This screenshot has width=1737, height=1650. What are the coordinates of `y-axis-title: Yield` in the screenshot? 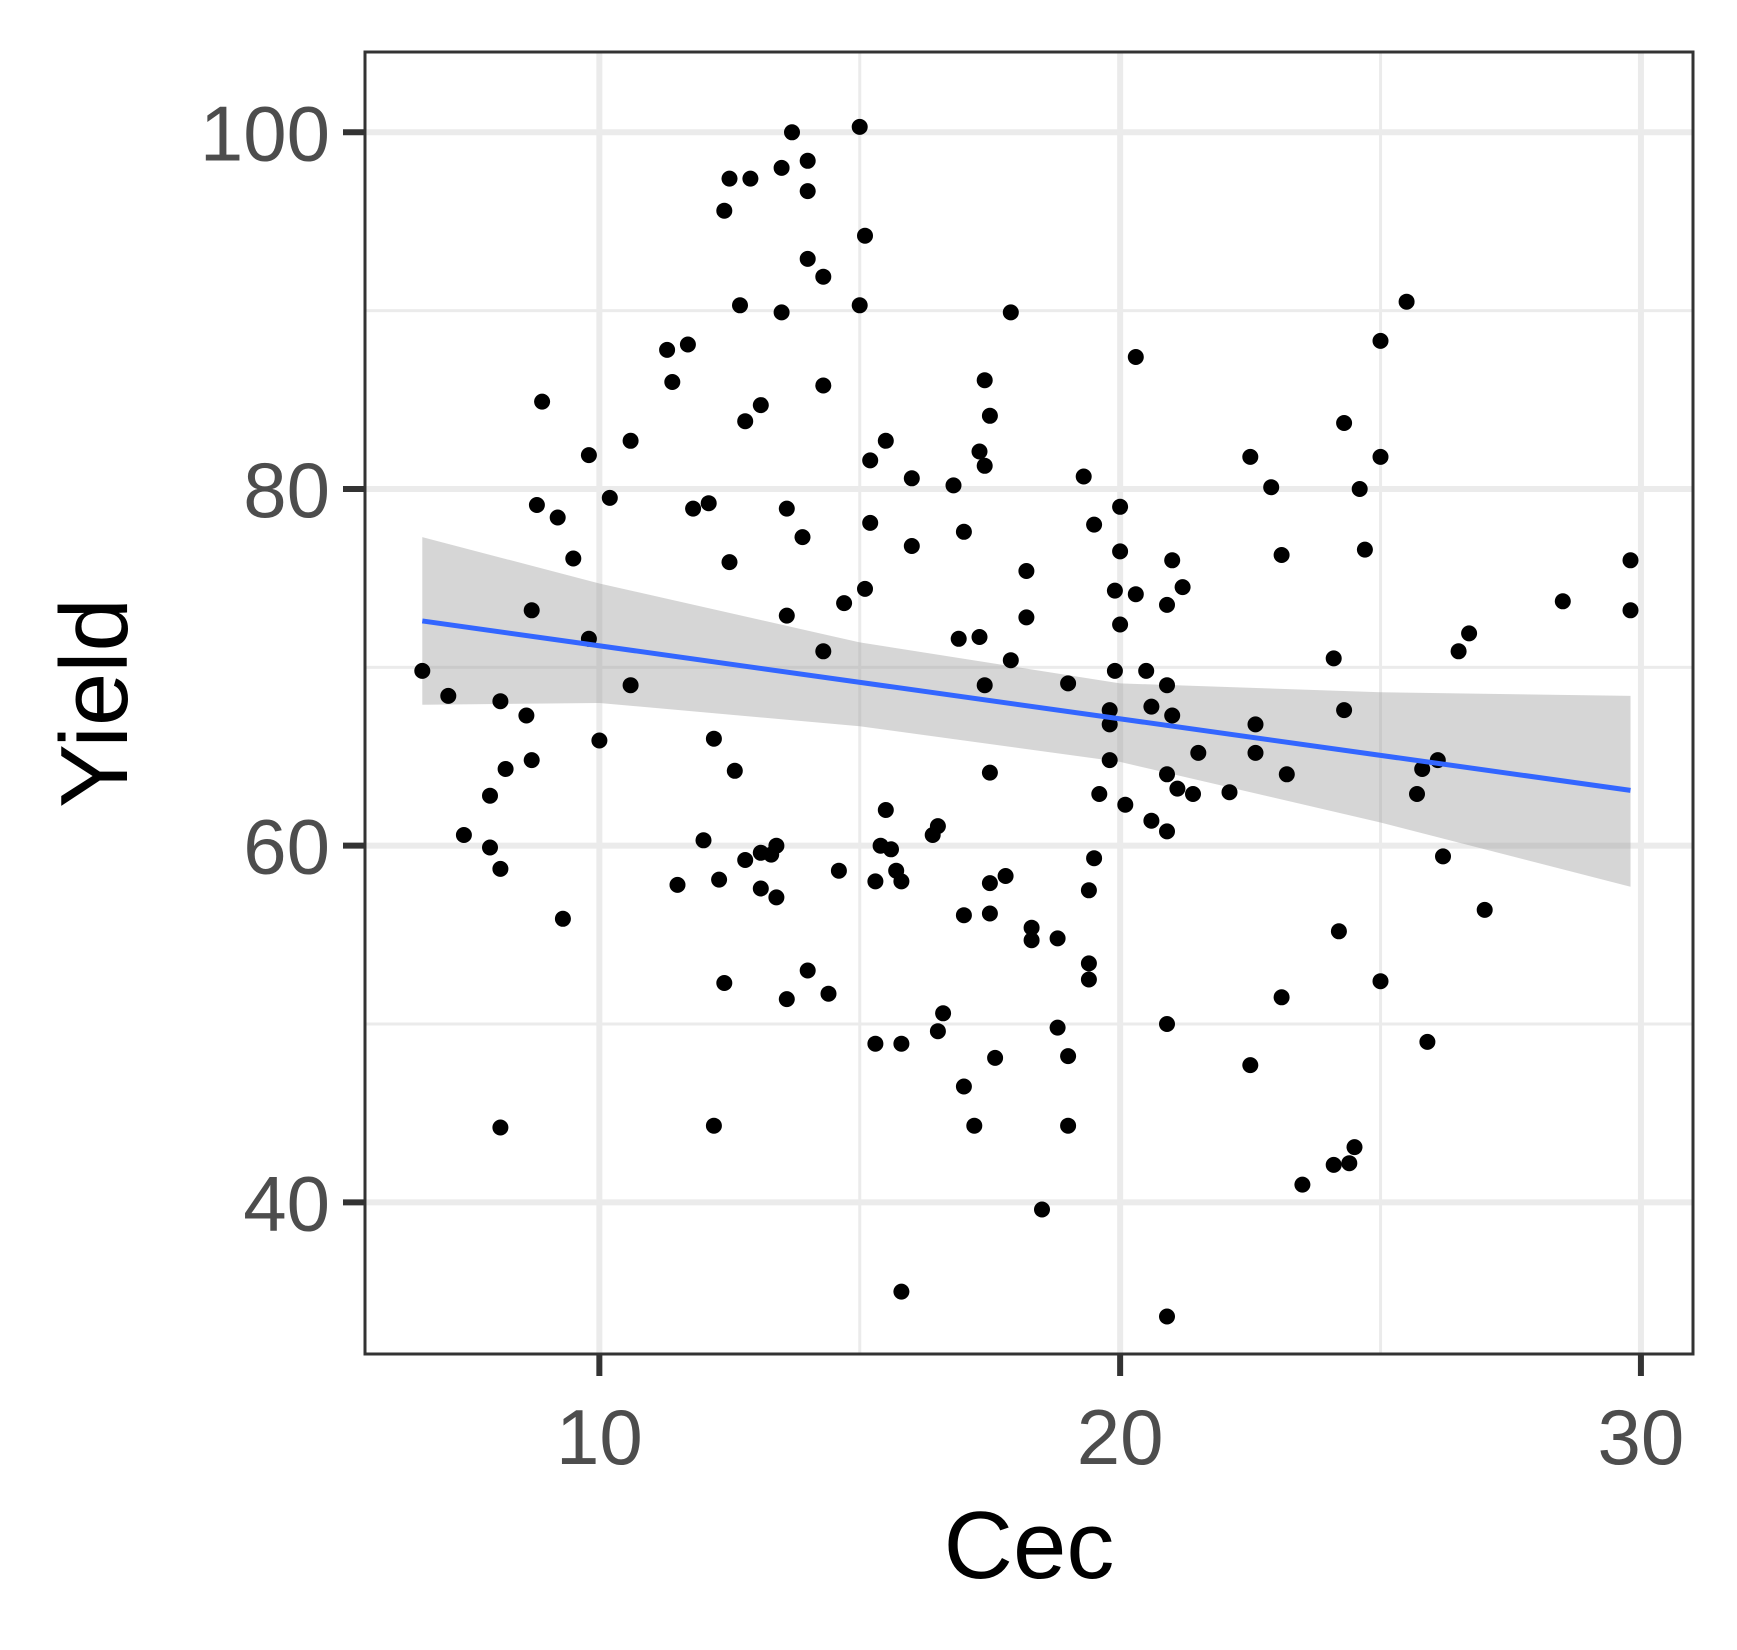 It's located at (94, 703).